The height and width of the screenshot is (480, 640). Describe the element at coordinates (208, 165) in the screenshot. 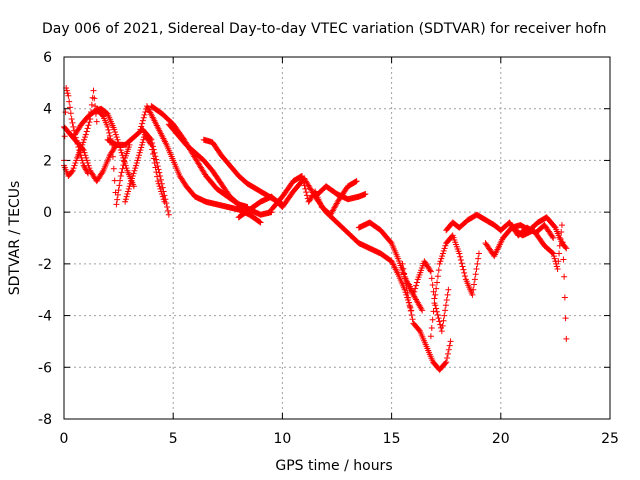

I see `series-sat-j` at that location.